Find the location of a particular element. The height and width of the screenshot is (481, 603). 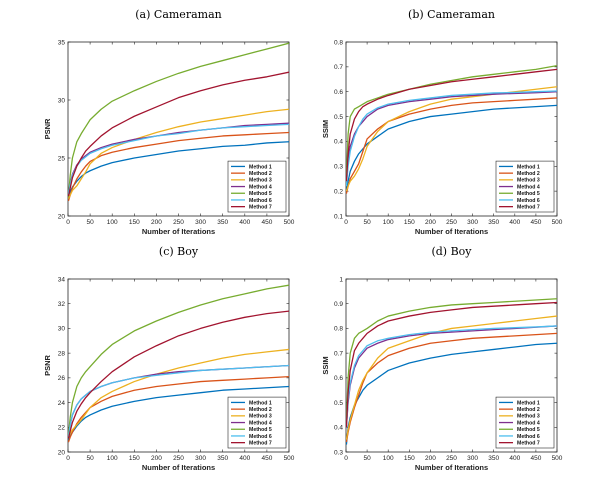

y-tick-label: 26 is located at coordinates (62, 378).